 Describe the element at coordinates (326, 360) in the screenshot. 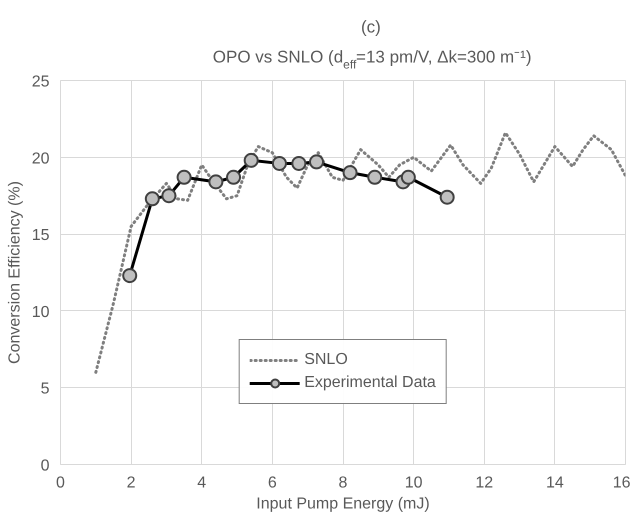

I see `legend-label: SNLO` at that location.